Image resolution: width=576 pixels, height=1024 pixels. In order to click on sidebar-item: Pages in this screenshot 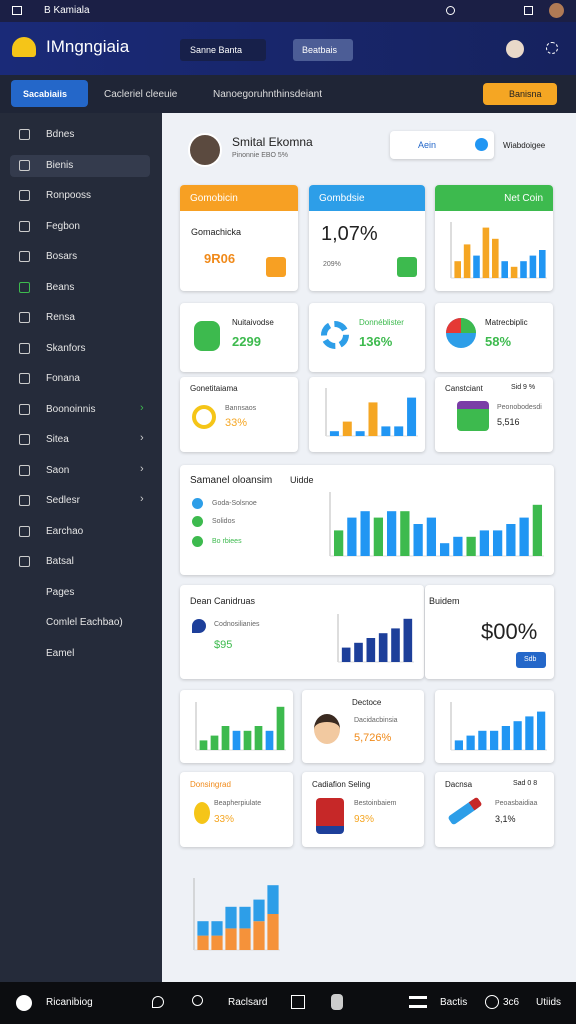, I will do `click(60, 592)`.